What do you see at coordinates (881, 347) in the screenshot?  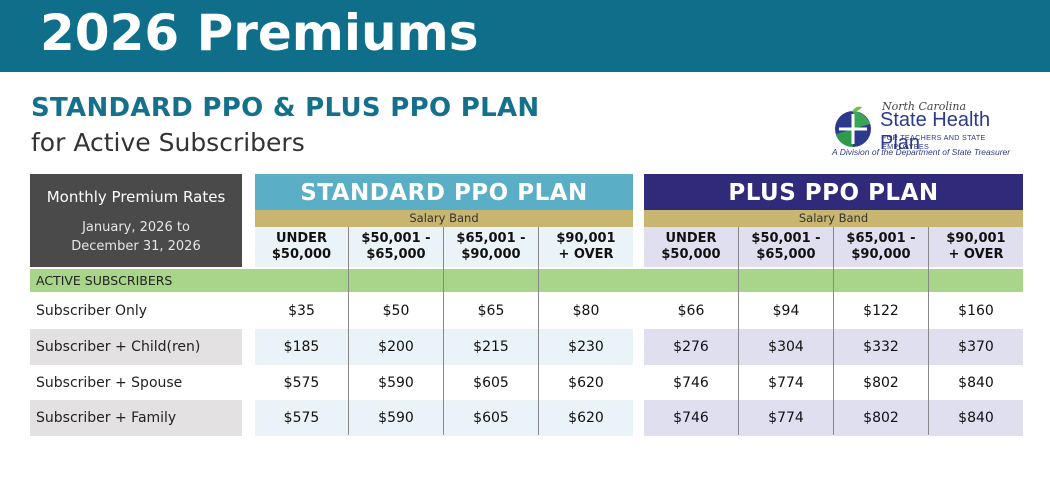 I see `table-cell: $332` at bounding box center [881, 347].